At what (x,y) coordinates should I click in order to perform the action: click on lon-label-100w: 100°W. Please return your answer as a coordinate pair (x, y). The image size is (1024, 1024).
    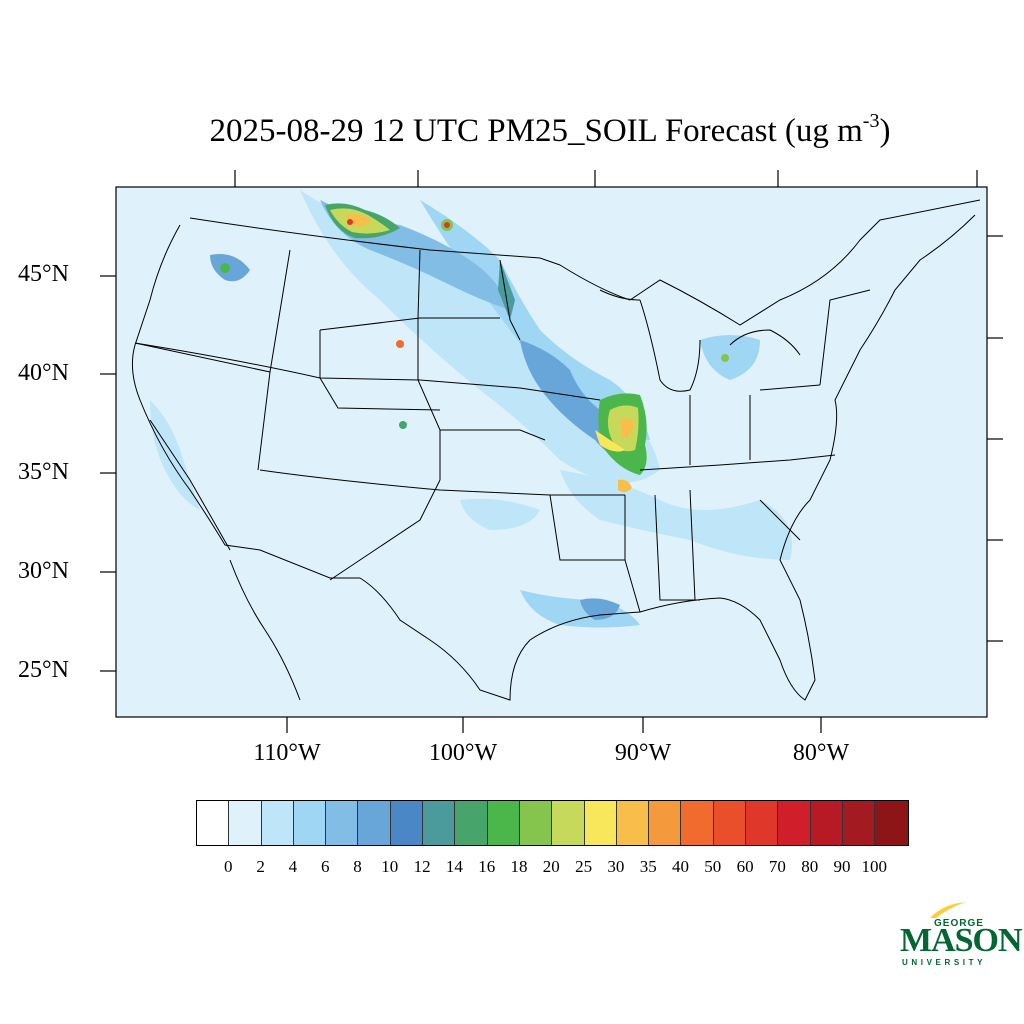
    Looking at the image, I should click on (463, 753).